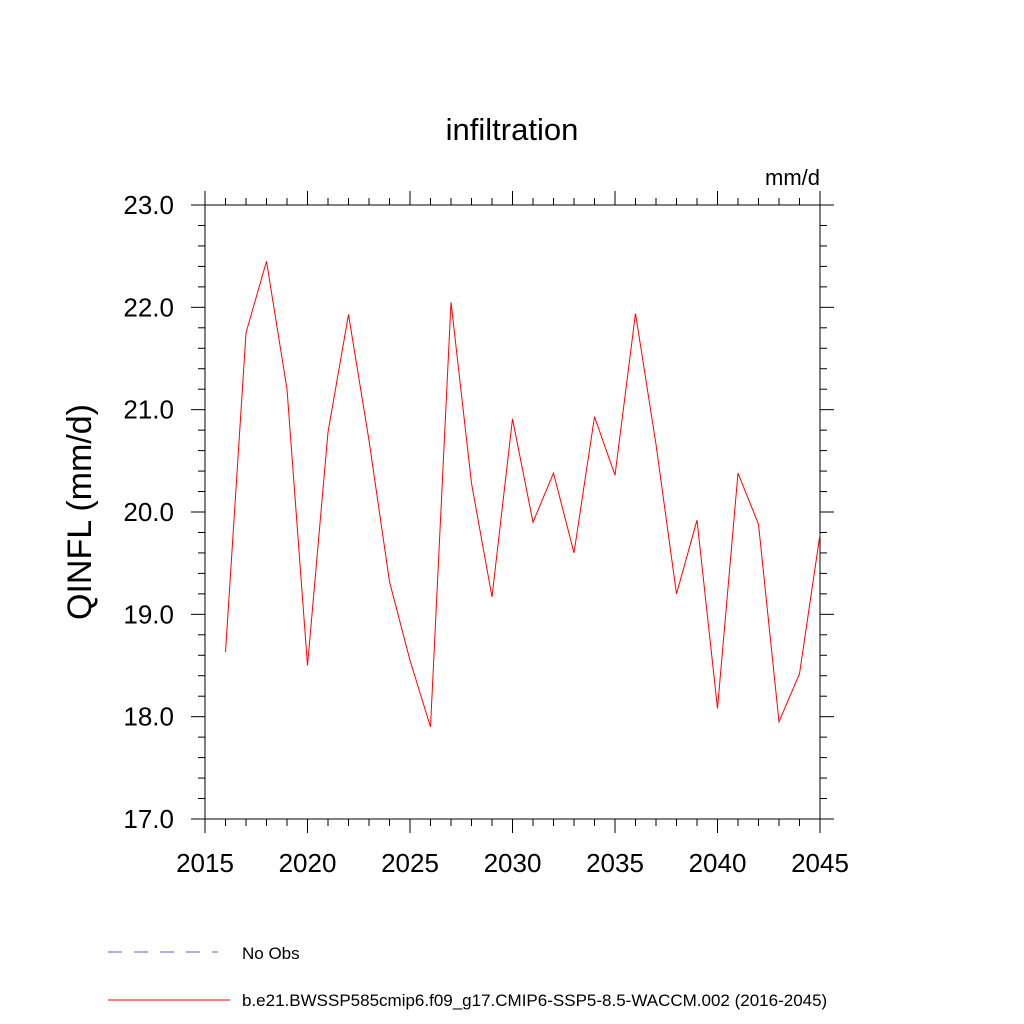  Describe the element at coordinates (271, 953) in the screenshot. I see `legend-label-no-obs: No Obs` at that location.